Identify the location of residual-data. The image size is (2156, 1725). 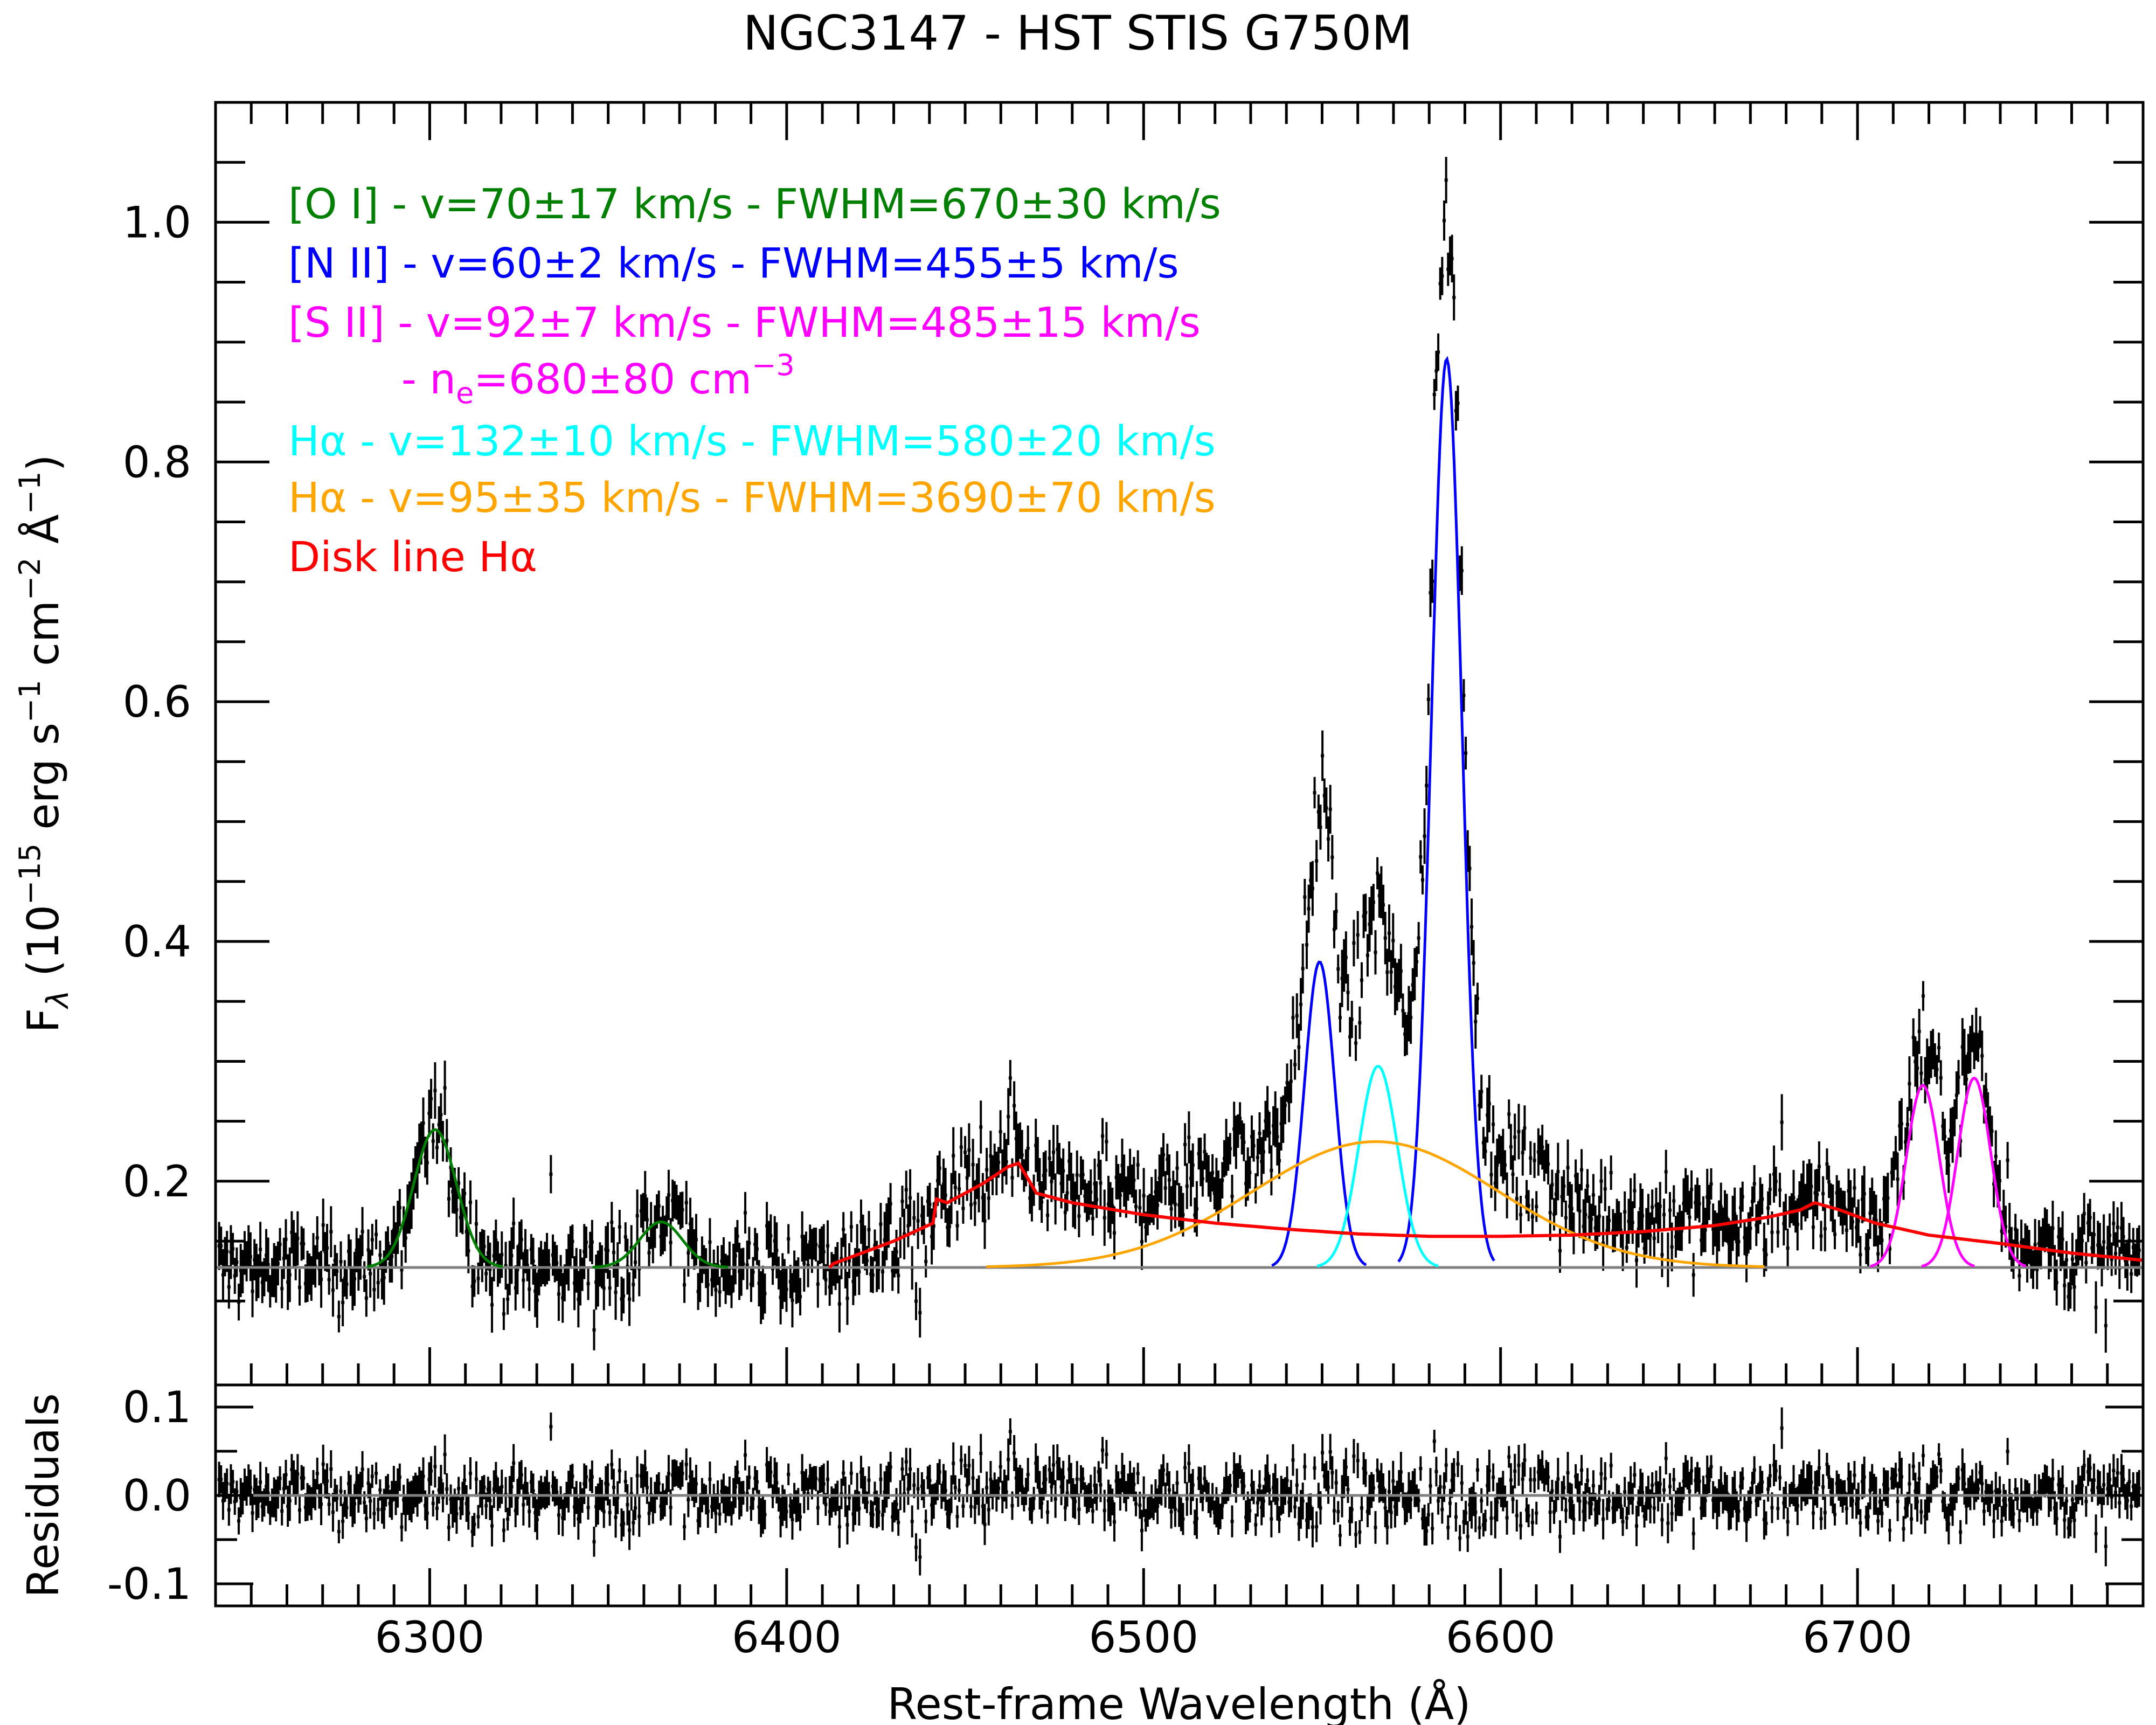
(1179, 1492).